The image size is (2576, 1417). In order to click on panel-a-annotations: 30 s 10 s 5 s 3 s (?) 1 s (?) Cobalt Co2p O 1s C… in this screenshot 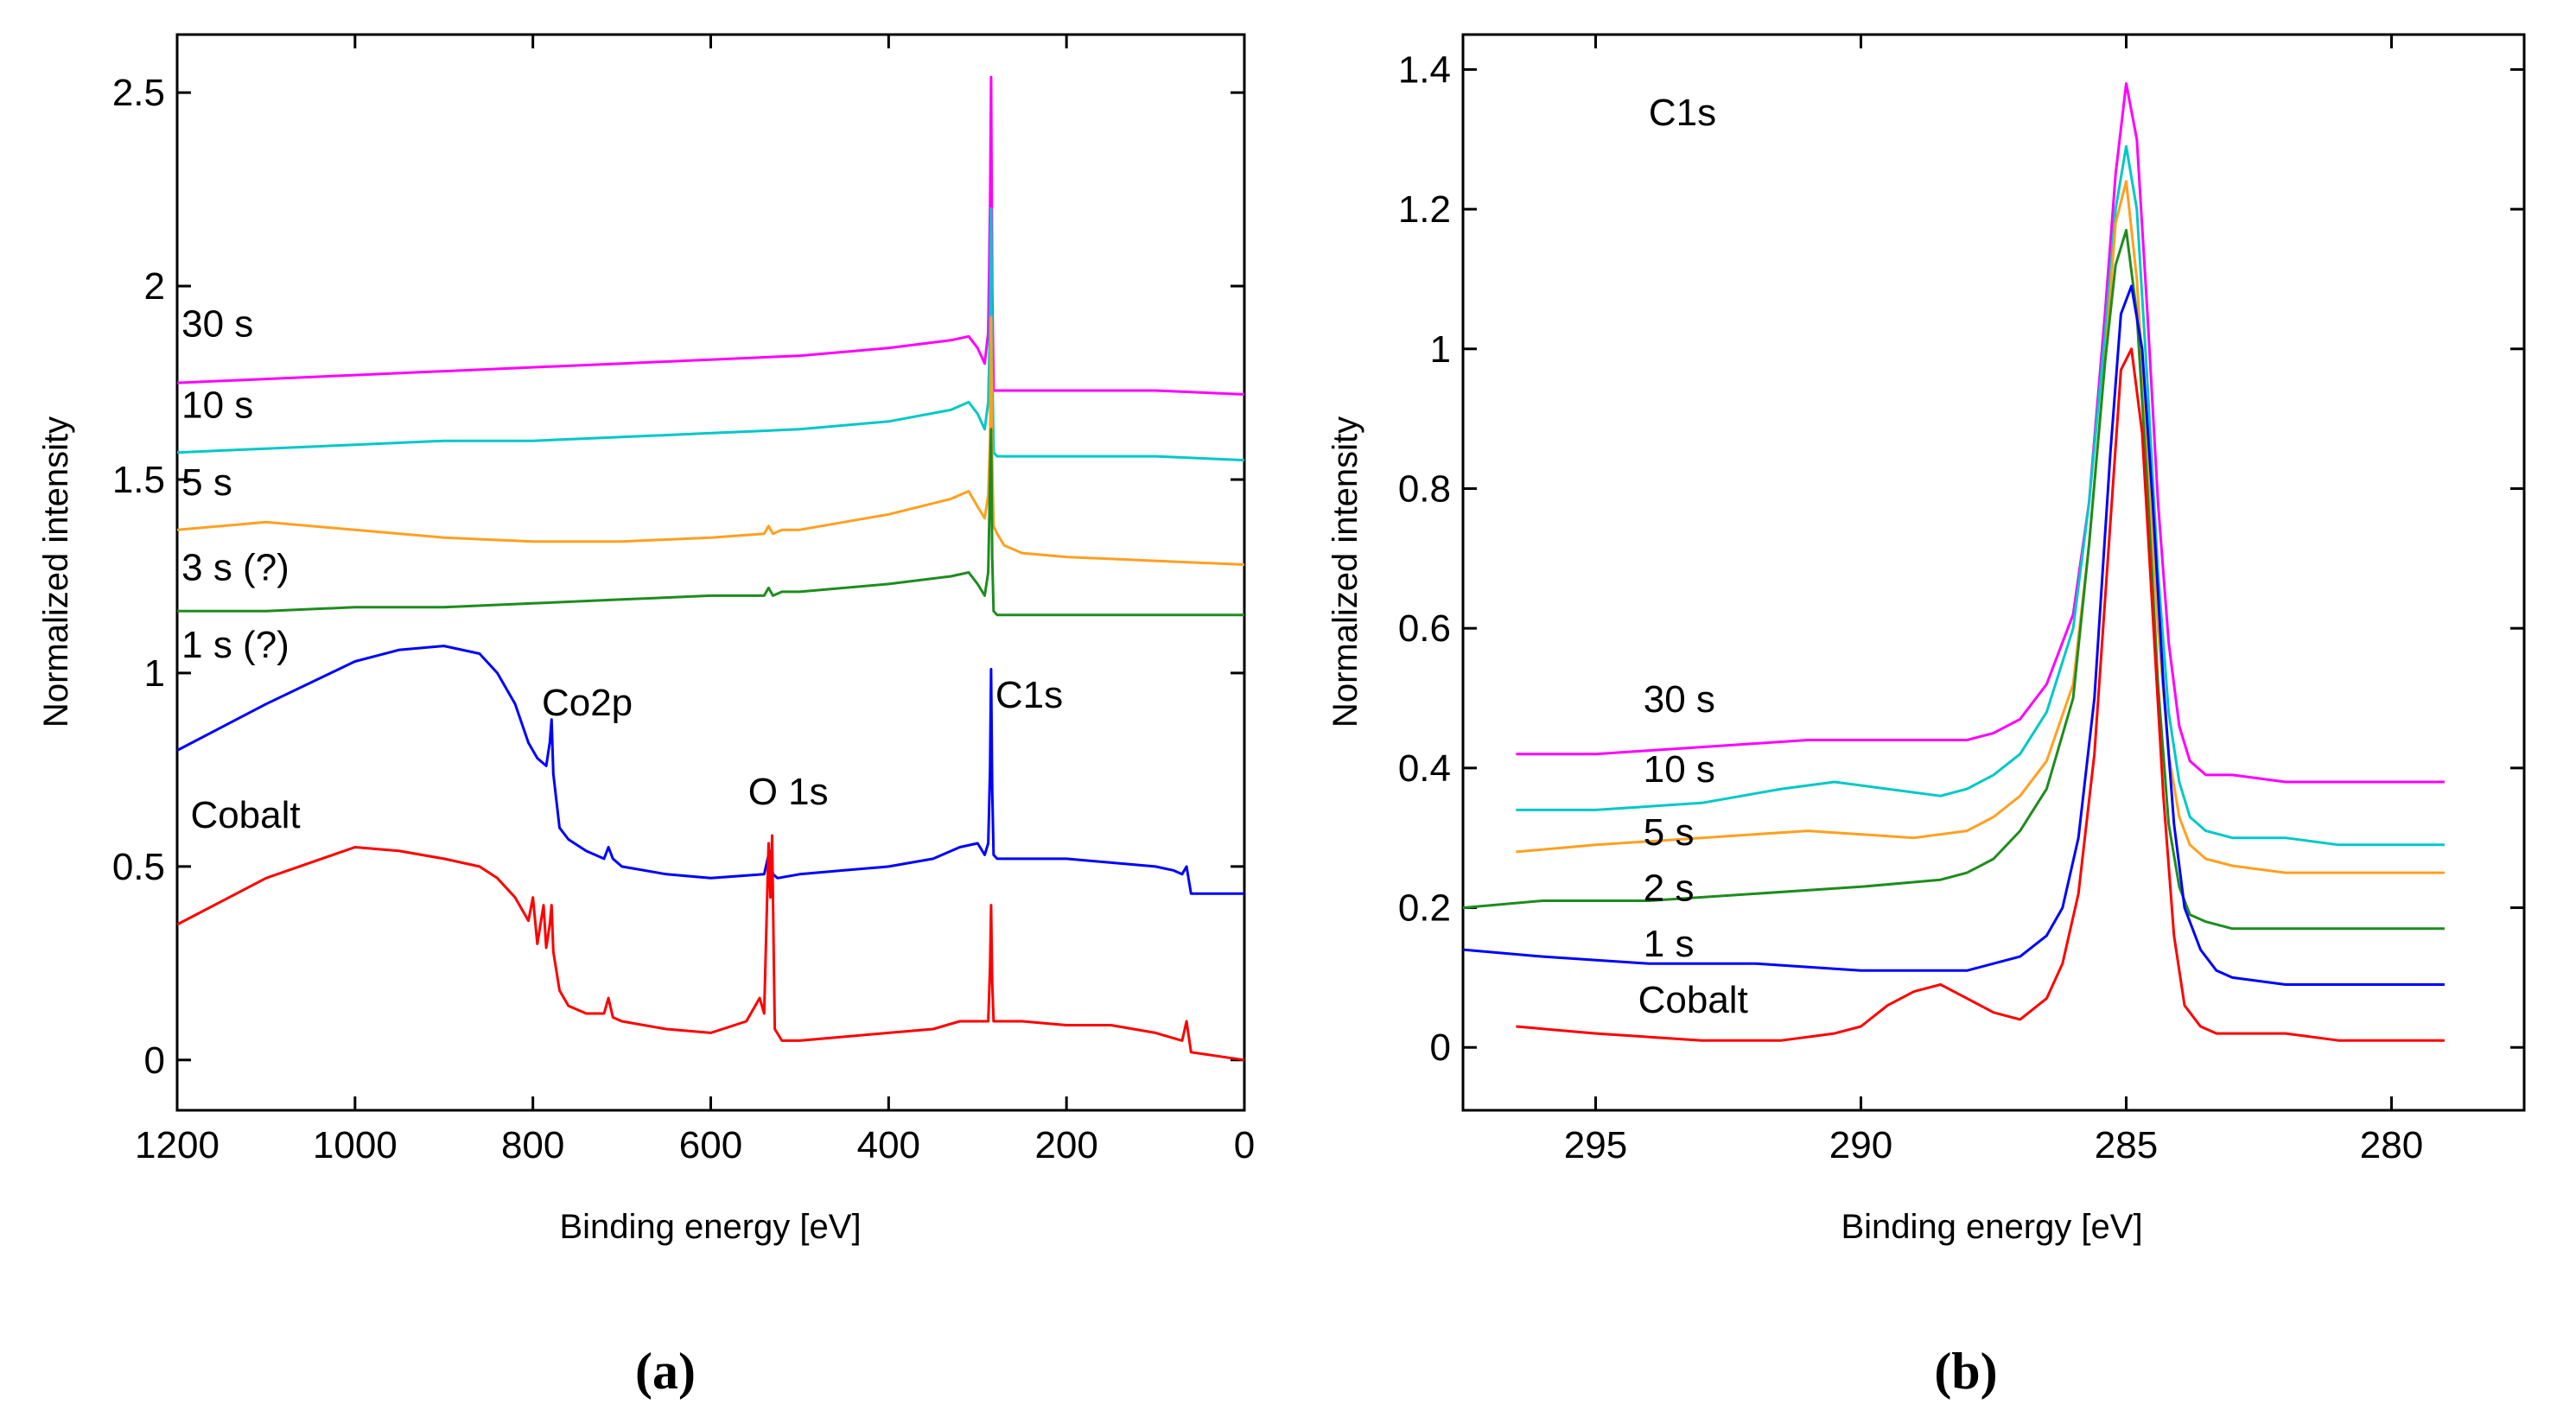, I will do `click(622, 569)`.